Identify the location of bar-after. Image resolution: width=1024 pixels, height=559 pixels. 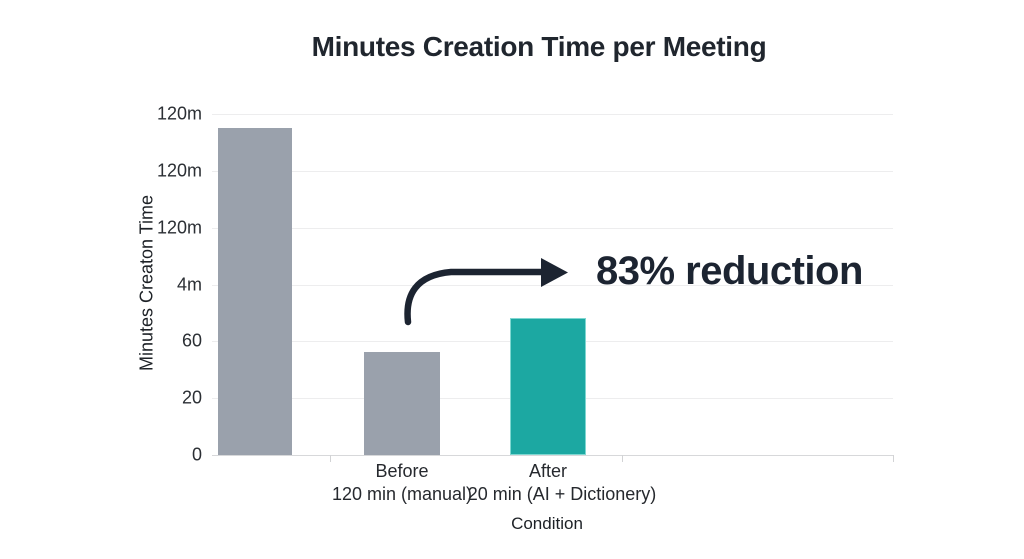
(548, 386).